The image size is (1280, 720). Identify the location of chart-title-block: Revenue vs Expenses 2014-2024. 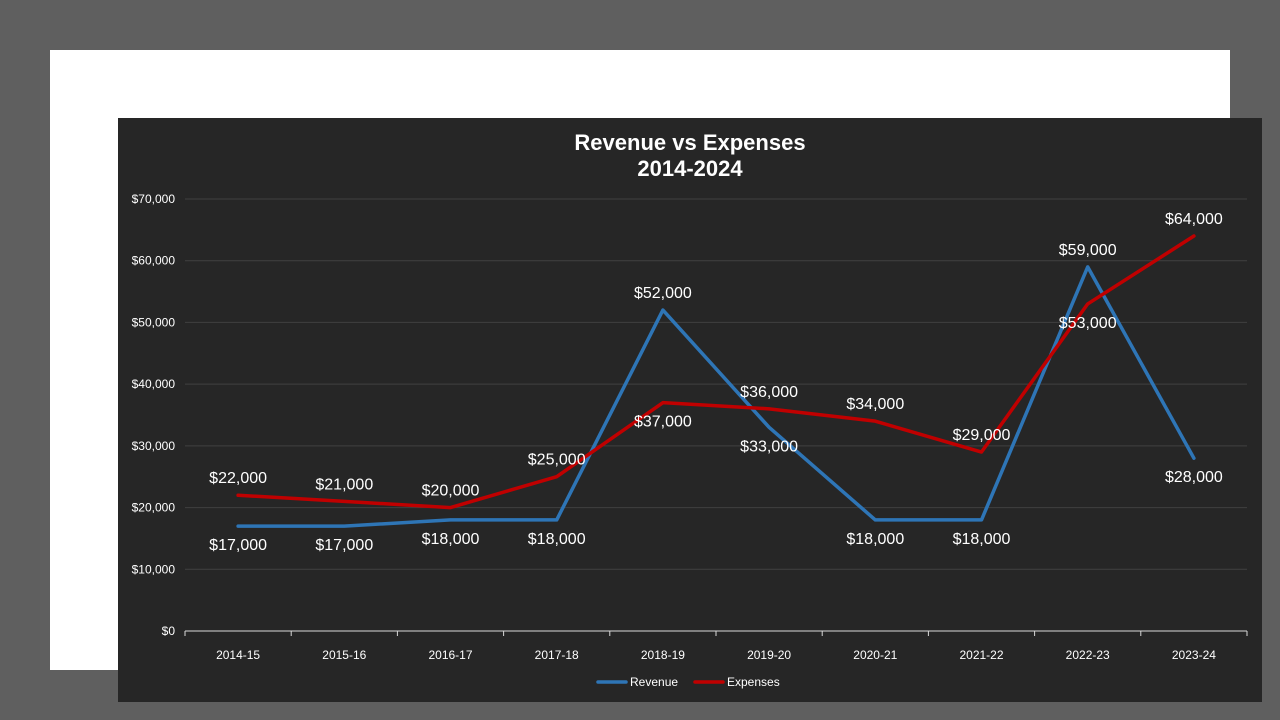
(690, 156).